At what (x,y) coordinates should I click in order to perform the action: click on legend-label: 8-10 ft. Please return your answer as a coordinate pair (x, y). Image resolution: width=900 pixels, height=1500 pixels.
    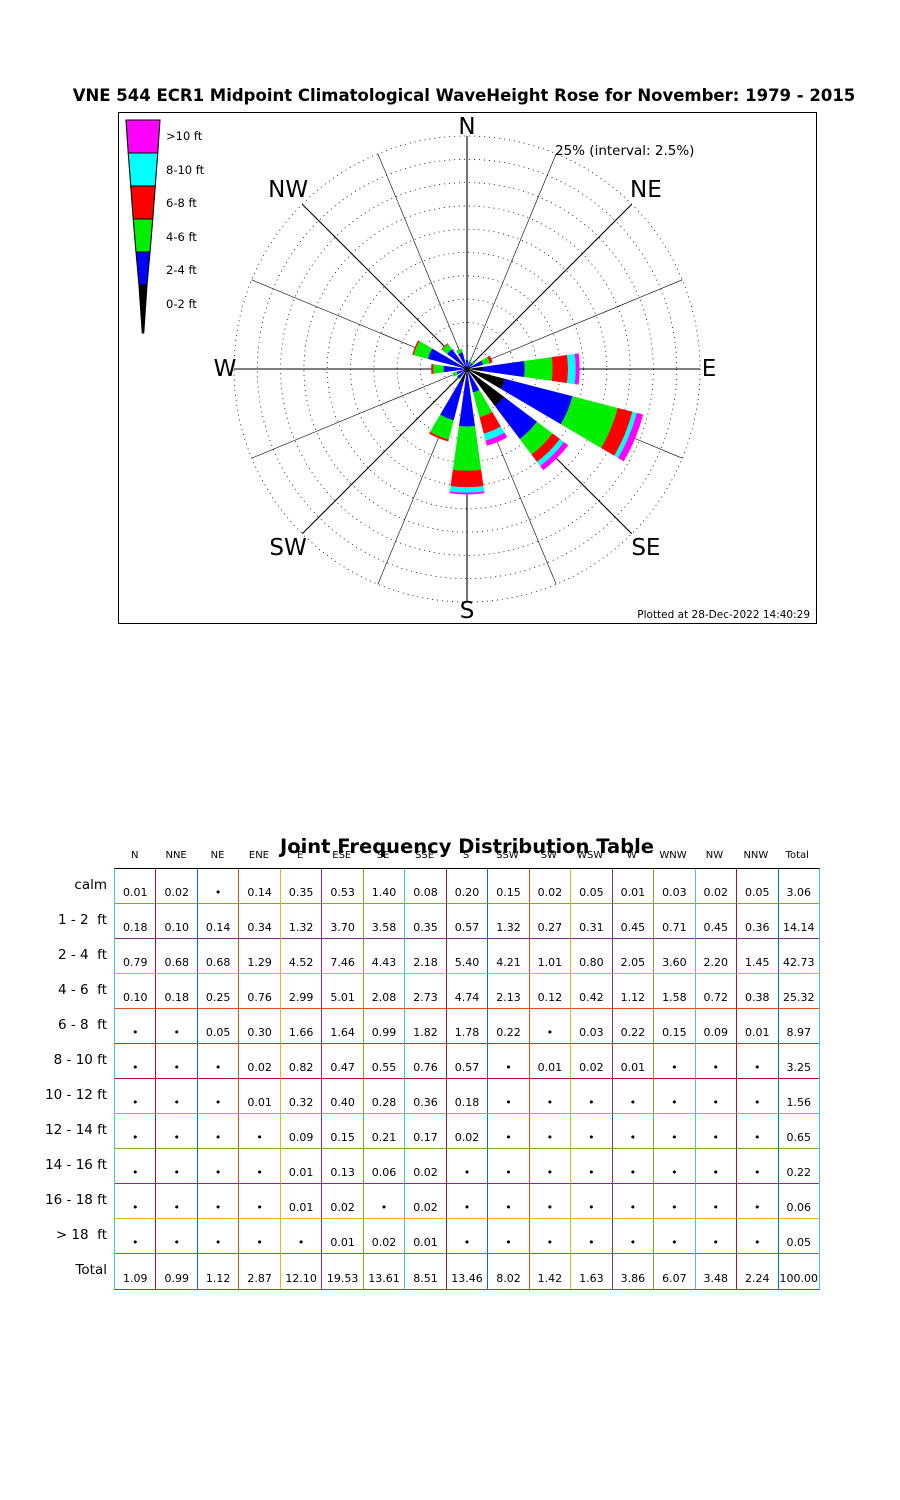
    Looking at the image, I should click on (185, 169).